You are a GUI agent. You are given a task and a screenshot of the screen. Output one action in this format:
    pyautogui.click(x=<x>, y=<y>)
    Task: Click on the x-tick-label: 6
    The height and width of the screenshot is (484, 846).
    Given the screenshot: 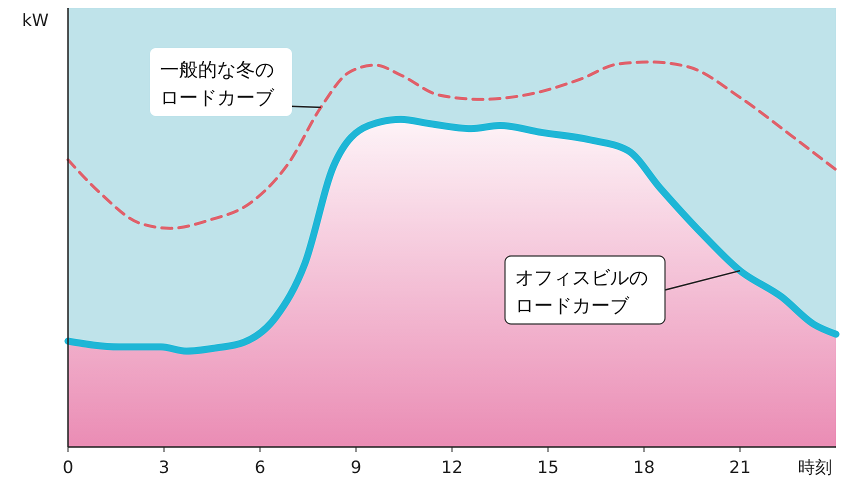 What is the action you would take?
    pyautogui.click(x=260, y=468)
    